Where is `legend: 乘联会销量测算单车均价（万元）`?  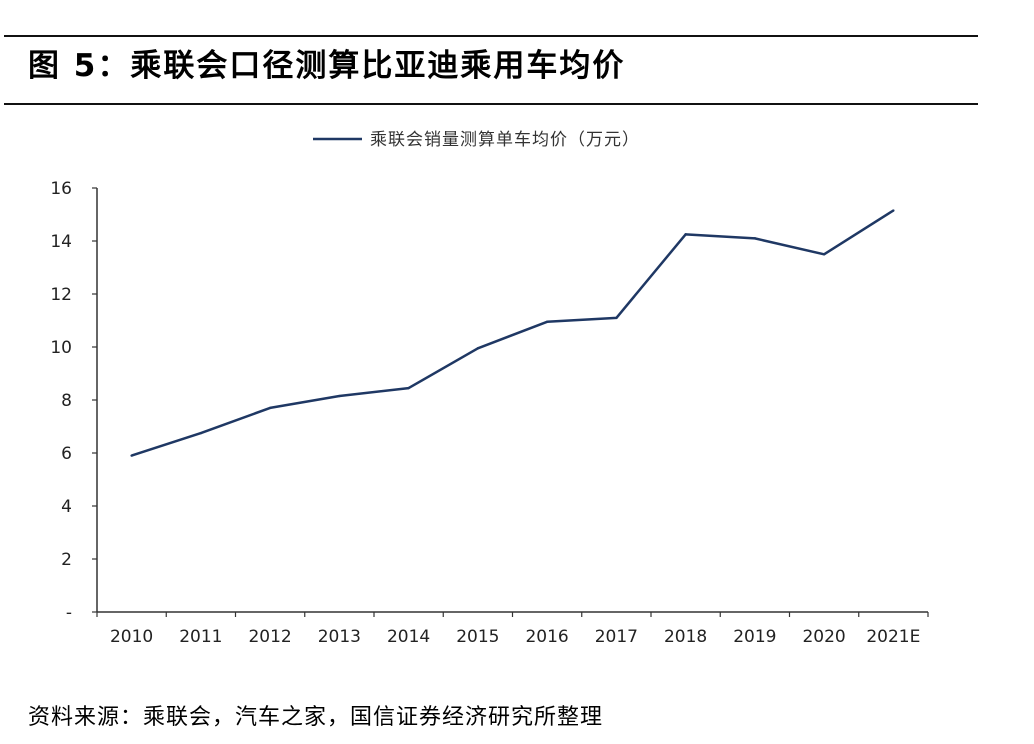 legend: 乘联会销量测算单车均价（万元） is located at coordinates (476, 140).